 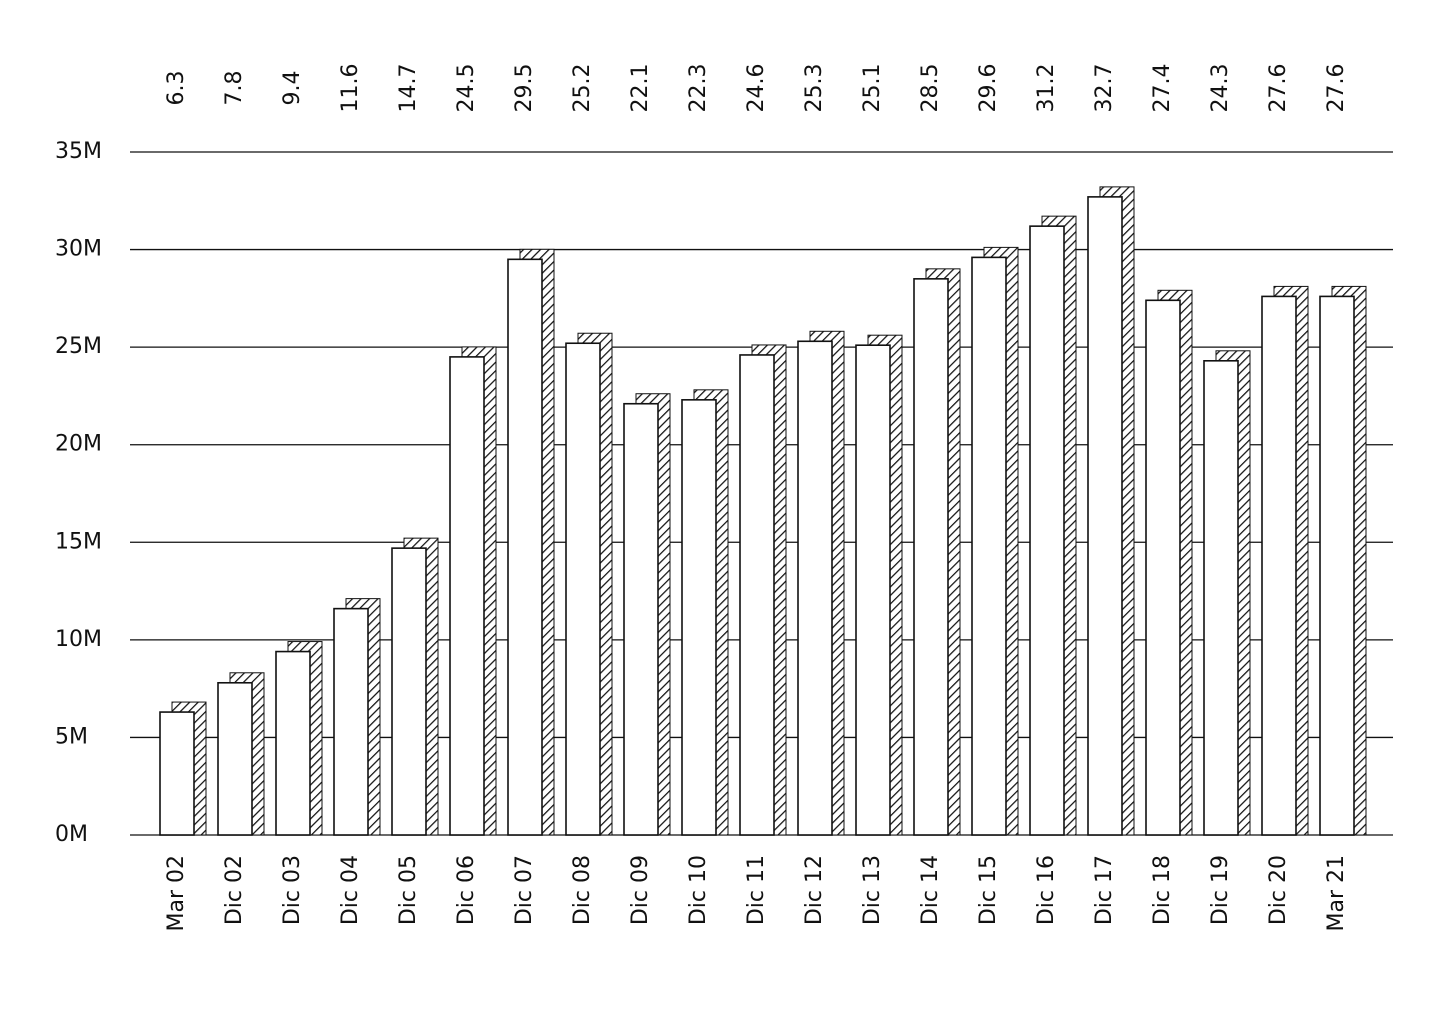 What do you see at coordinates (350, 88) in the screenshot?
I see `value-label: 11.6` at bounding box center [350, 88].